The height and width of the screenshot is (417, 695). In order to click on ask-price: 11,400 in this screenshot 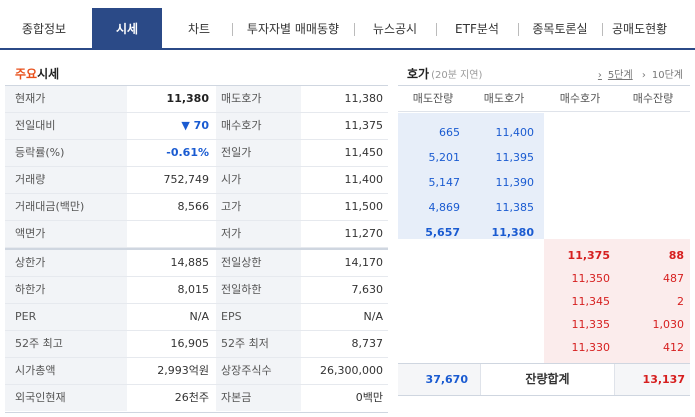, I will do `click(515, 132)`.